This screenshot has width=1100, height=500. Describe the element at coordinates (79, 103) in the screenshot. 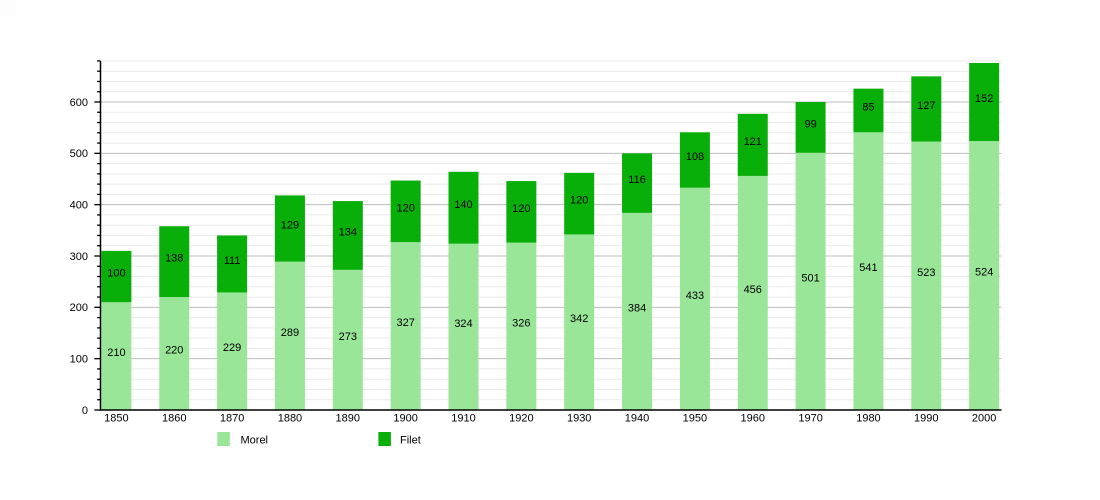

I see `svg-text: 600` at that location.